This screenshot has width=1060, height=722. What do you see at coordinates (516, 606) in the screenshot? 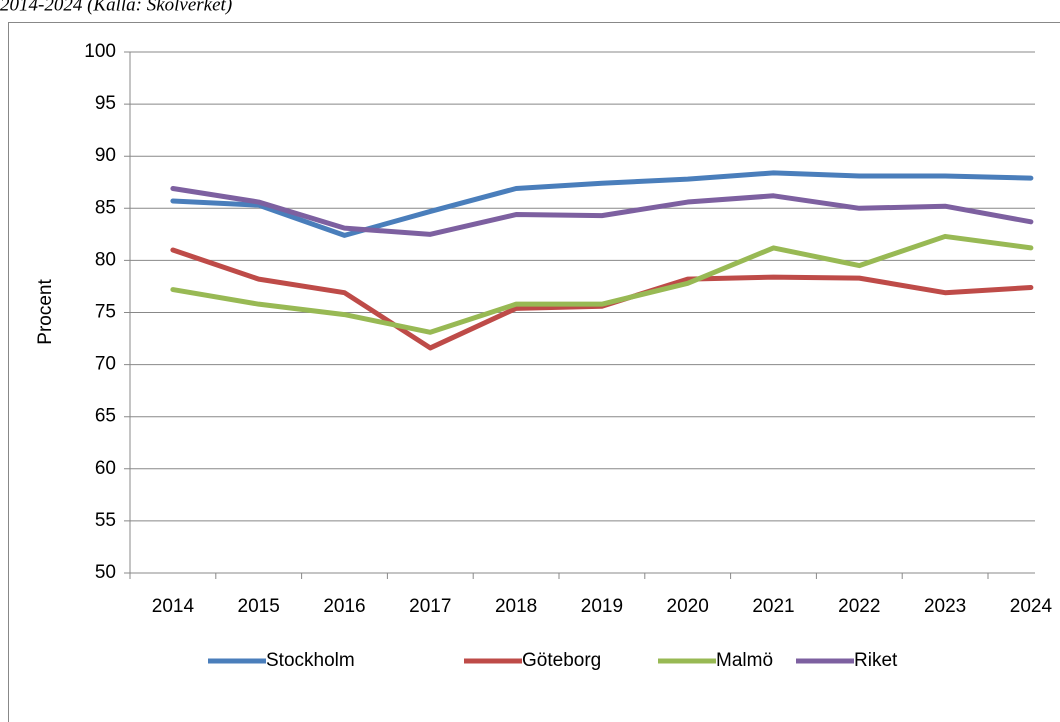
I see `x-tick-label: 2018` at bounding box center [516, 606].